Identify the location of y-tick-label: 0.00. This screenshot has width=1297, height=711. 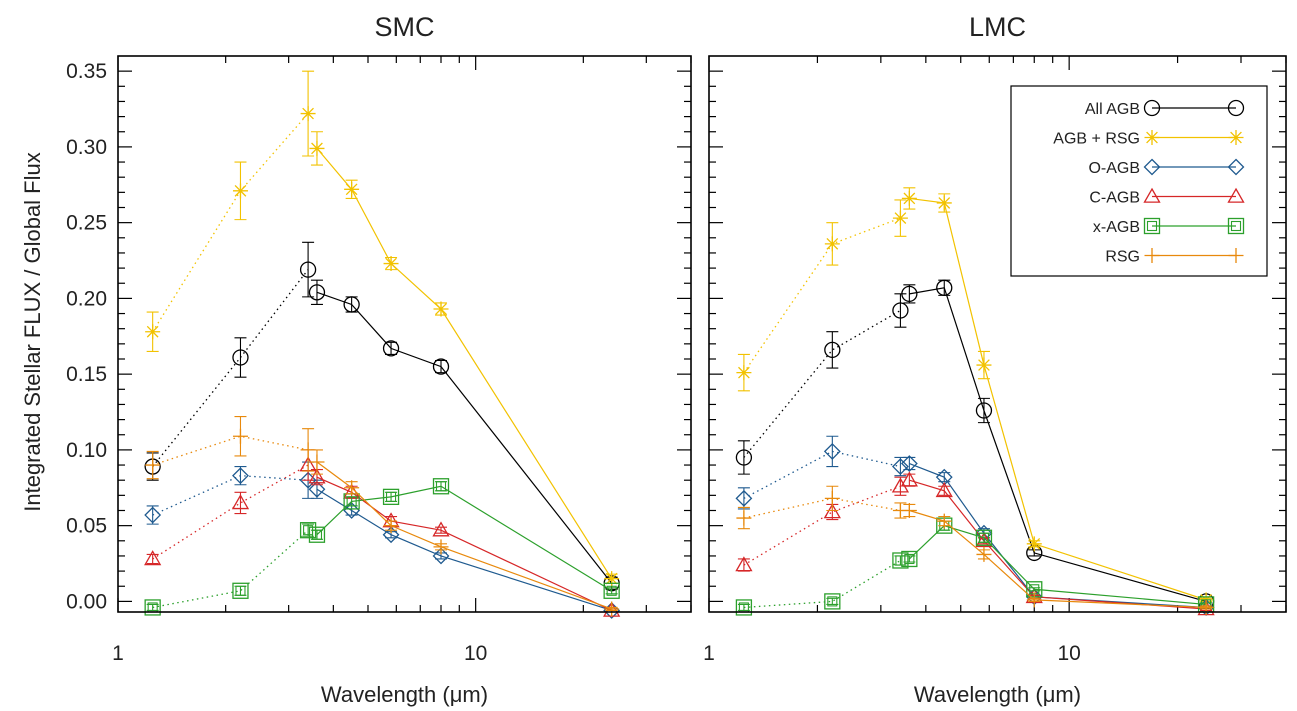
(86, 601).